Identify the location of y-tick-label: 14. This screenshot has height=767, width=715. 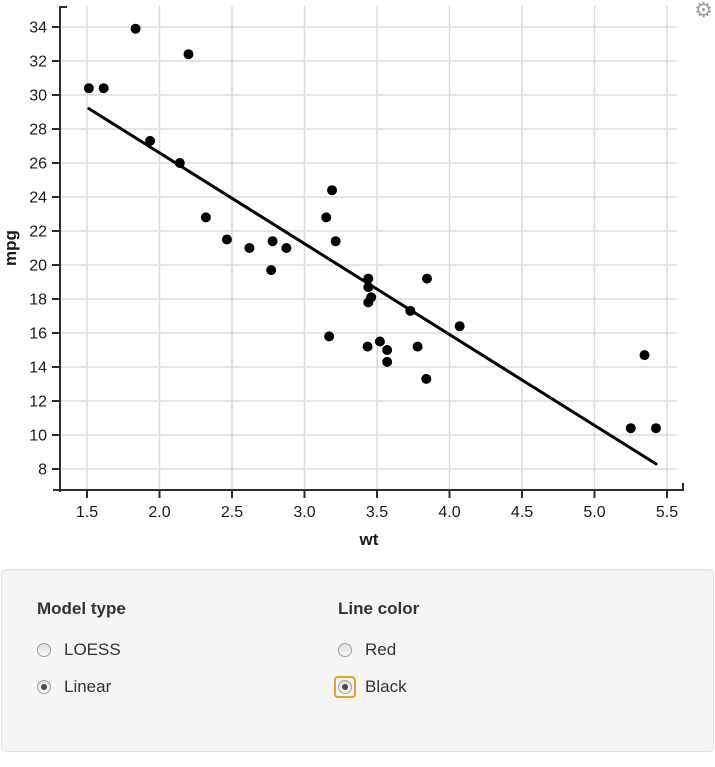
(38, 368).